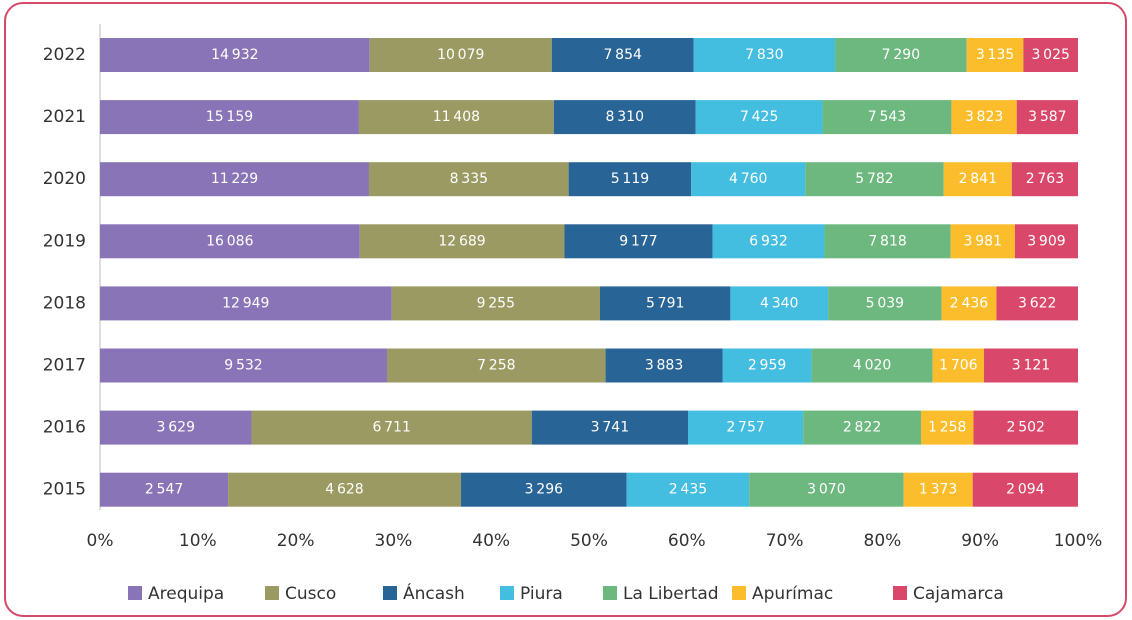 The width and height of the screenshot is (1132, 620). I want to click on y-tick-label: 2020, so click(64, 179).